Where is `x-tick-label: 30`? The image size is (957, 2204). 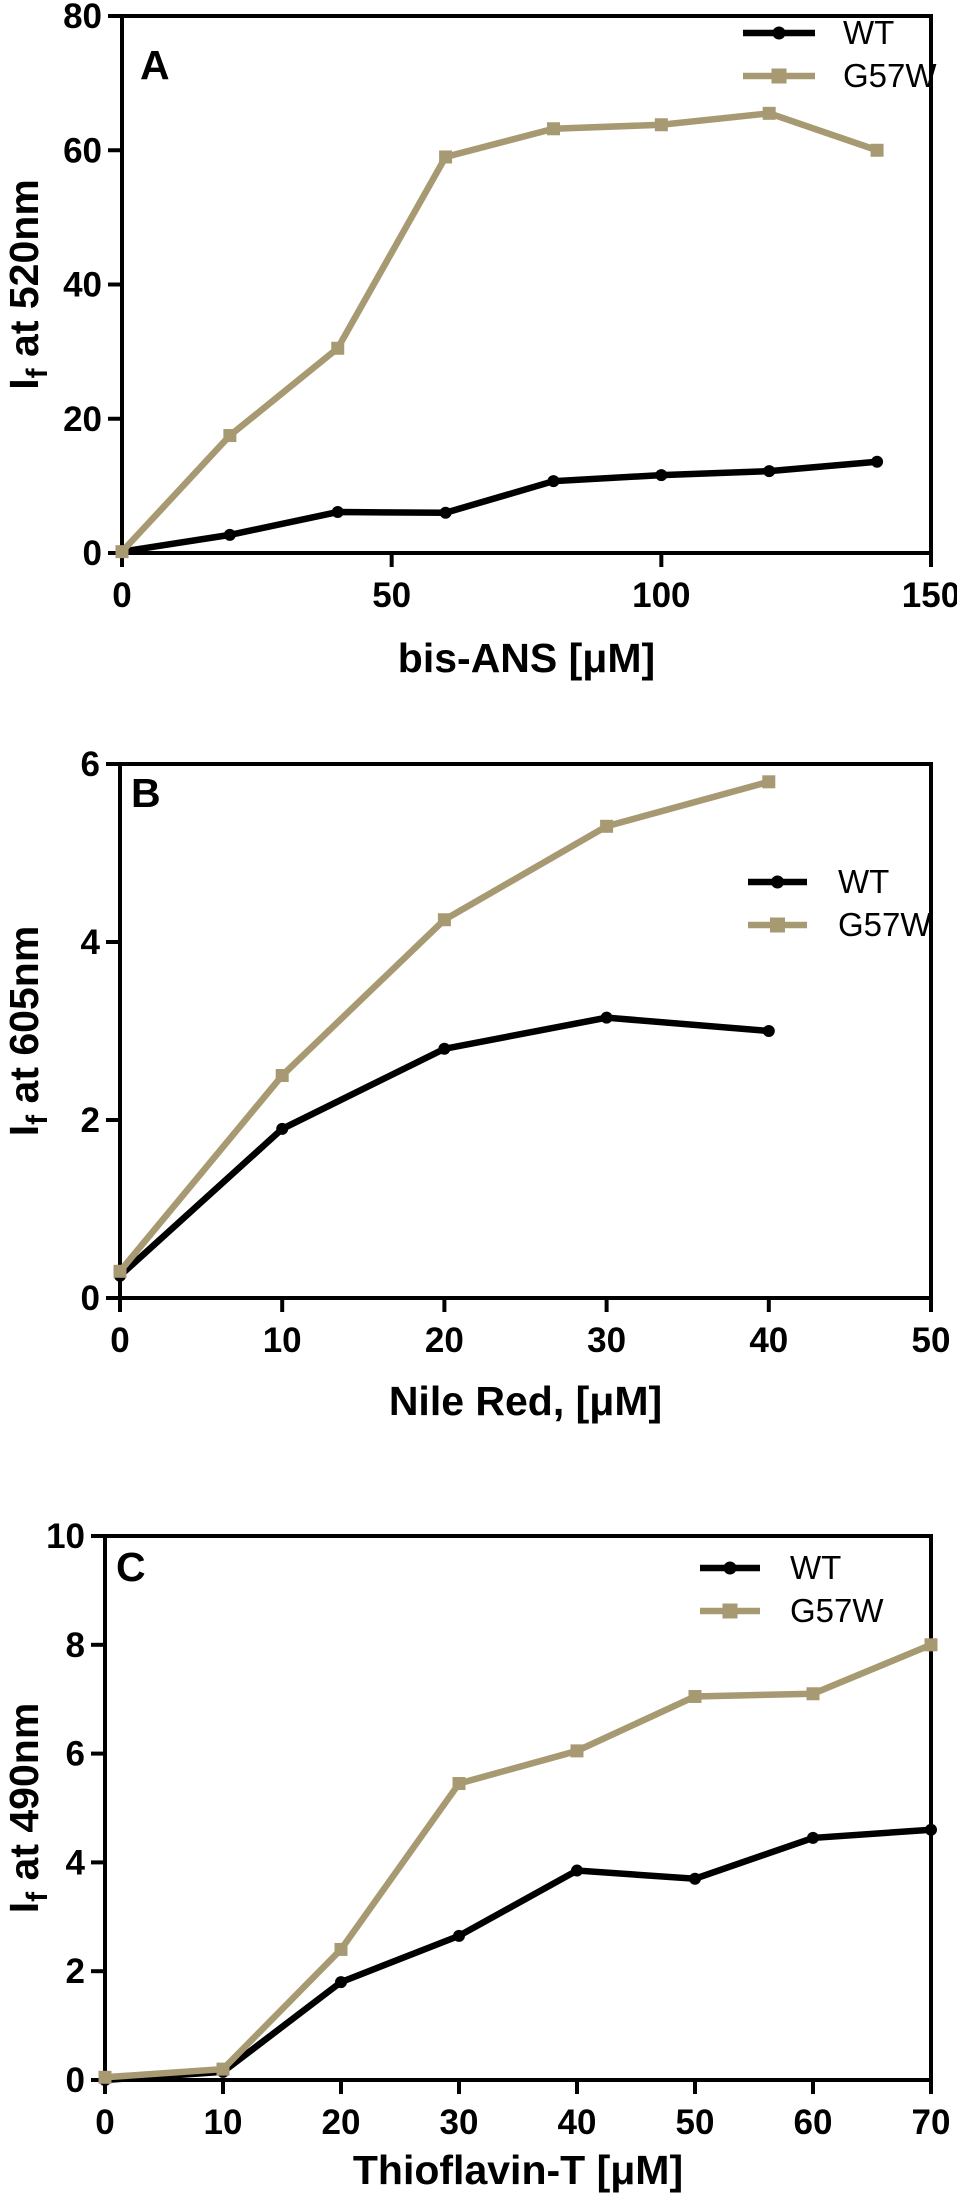
x-tick-label: 30 is located at coordinates (606, 1340).